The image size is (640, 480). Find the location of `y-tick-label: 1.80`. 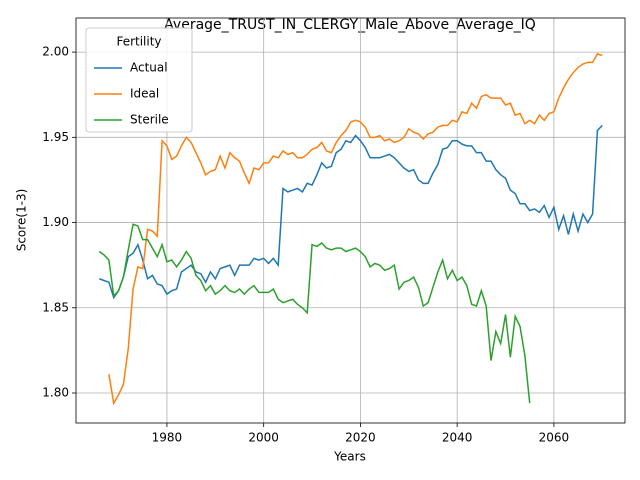

y-tick-label: 1.80 is located at coordinates (55, 393).